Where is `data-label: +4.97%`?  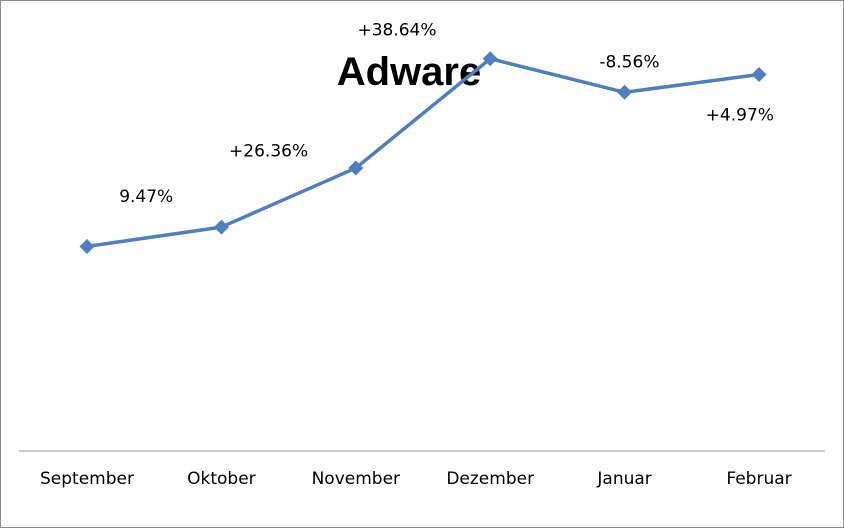 data-label: +4.97% is located at coordinates (740, 115).